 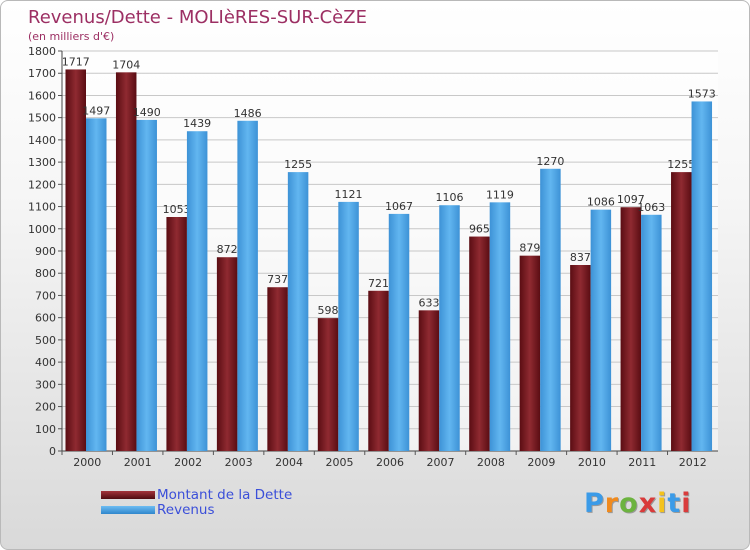 What do you see at coordinates (45, 384) in the screenshot?
I see `y-tick-label: 300` at bounding box center [45, 384].